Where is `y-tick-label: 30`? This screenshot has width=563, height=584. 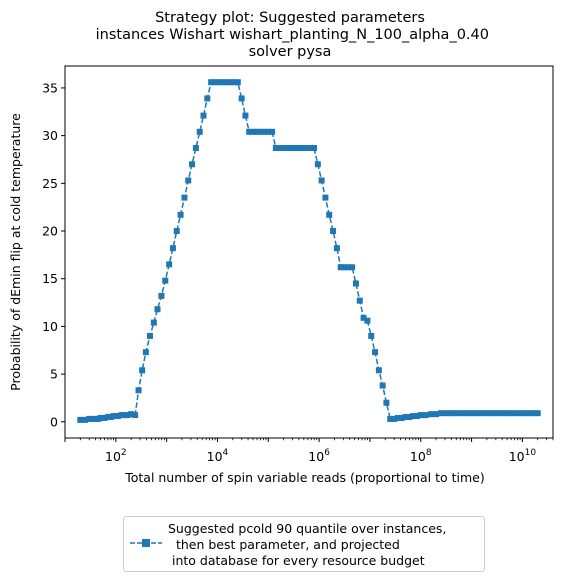
y-tick-label: 30 is located at coordinates (50, 135).